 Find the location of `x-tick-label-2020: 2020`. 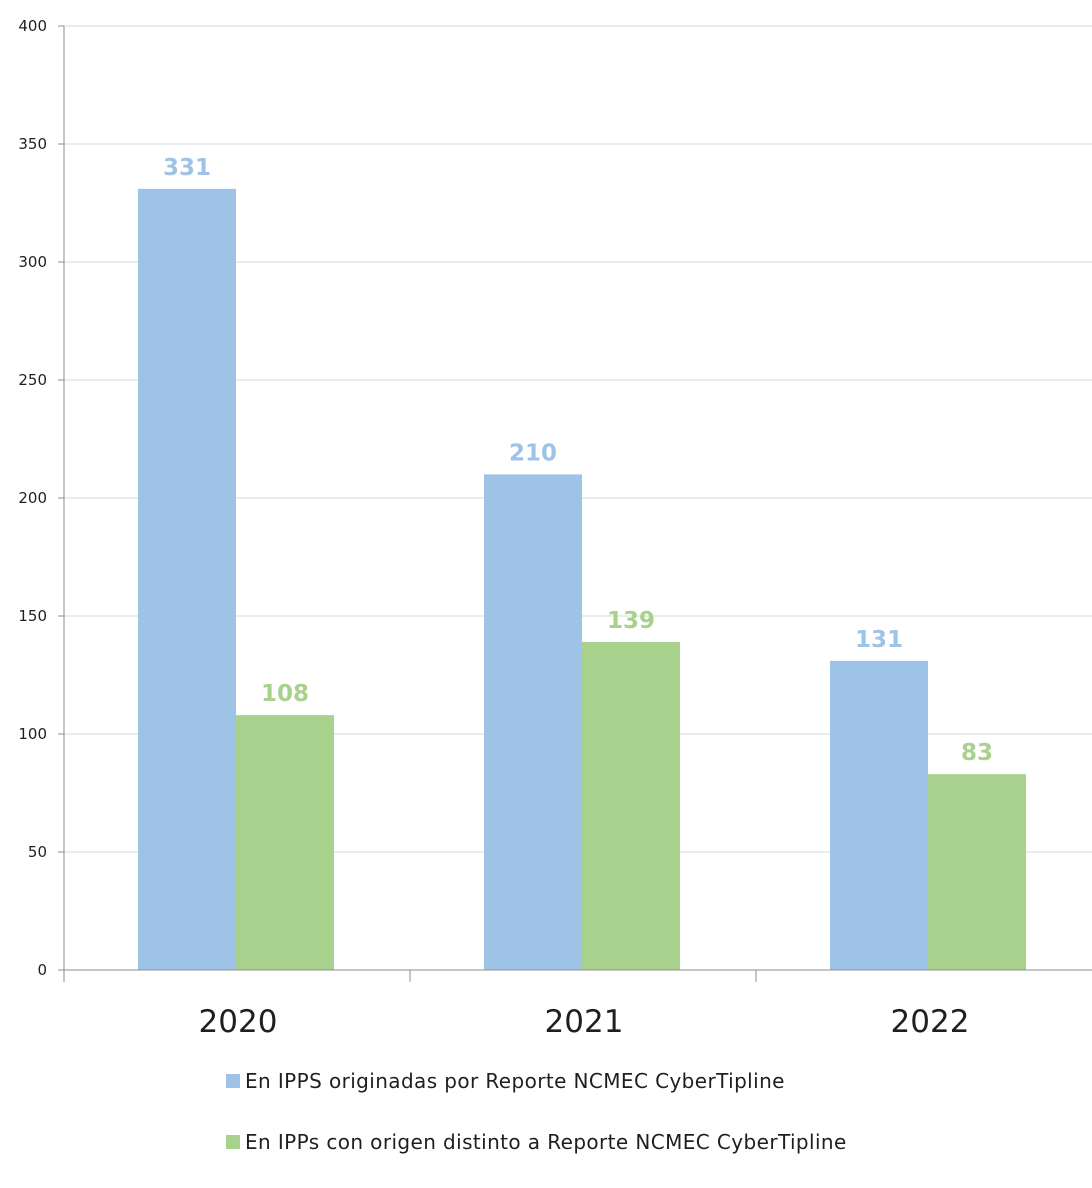

x-tick-label-2020: 2020 is located at coordinates (238, 1022).